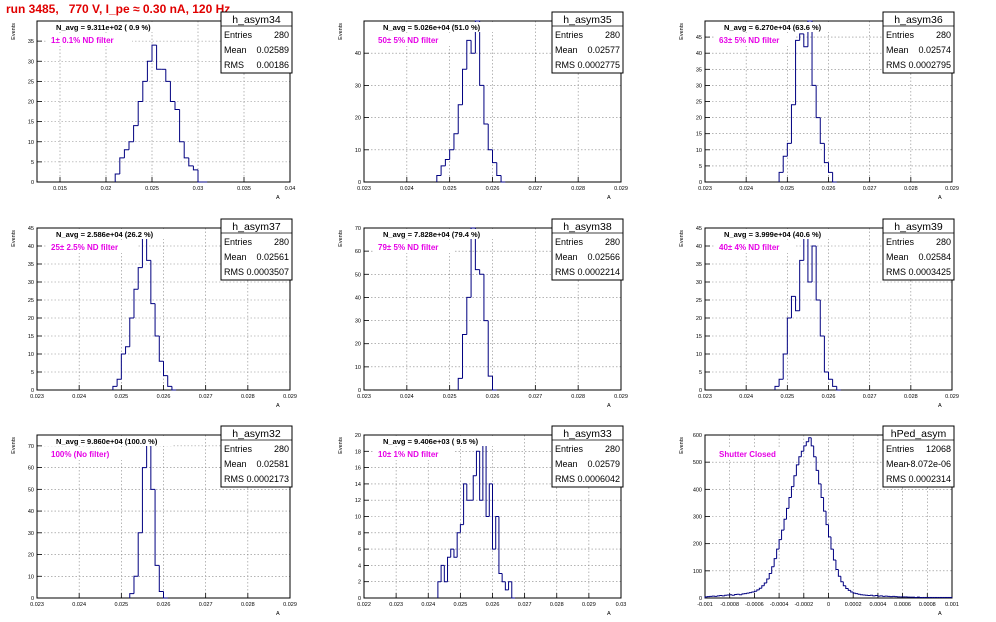 This screenshot has width=996, height=622. What do you see at coordinates (929, 464) in the screenshot?
I see `stats-value: -8.072e-06` at bounding box center [929, 464].